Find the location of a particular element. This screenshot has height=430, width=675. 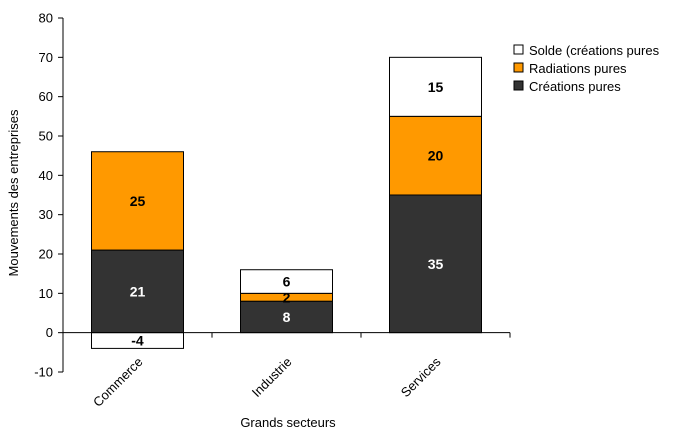

legend-label: Radiations pures is located at coordinates (578, 68).